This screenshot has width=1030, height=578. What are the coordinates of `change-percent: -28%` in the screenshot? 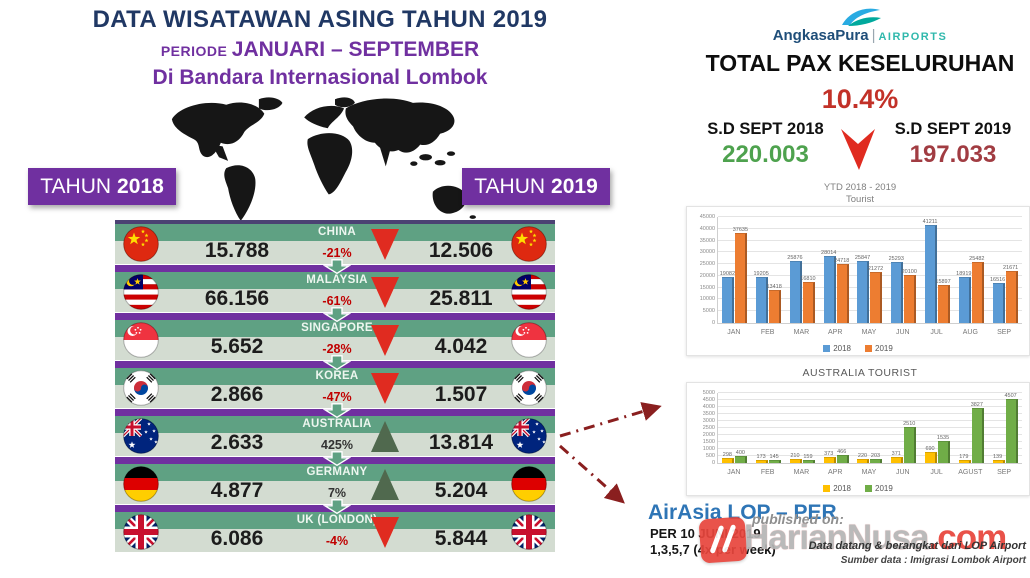 It's located at (337, 349).